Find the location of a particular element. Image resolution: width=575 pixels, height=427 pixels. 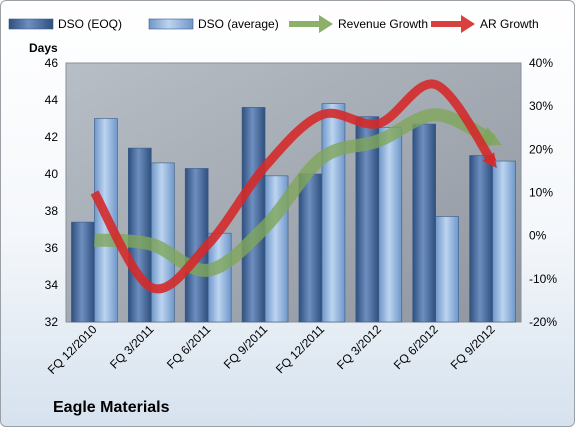

y-tick-label: 36 is located at coordinates (52, 248).